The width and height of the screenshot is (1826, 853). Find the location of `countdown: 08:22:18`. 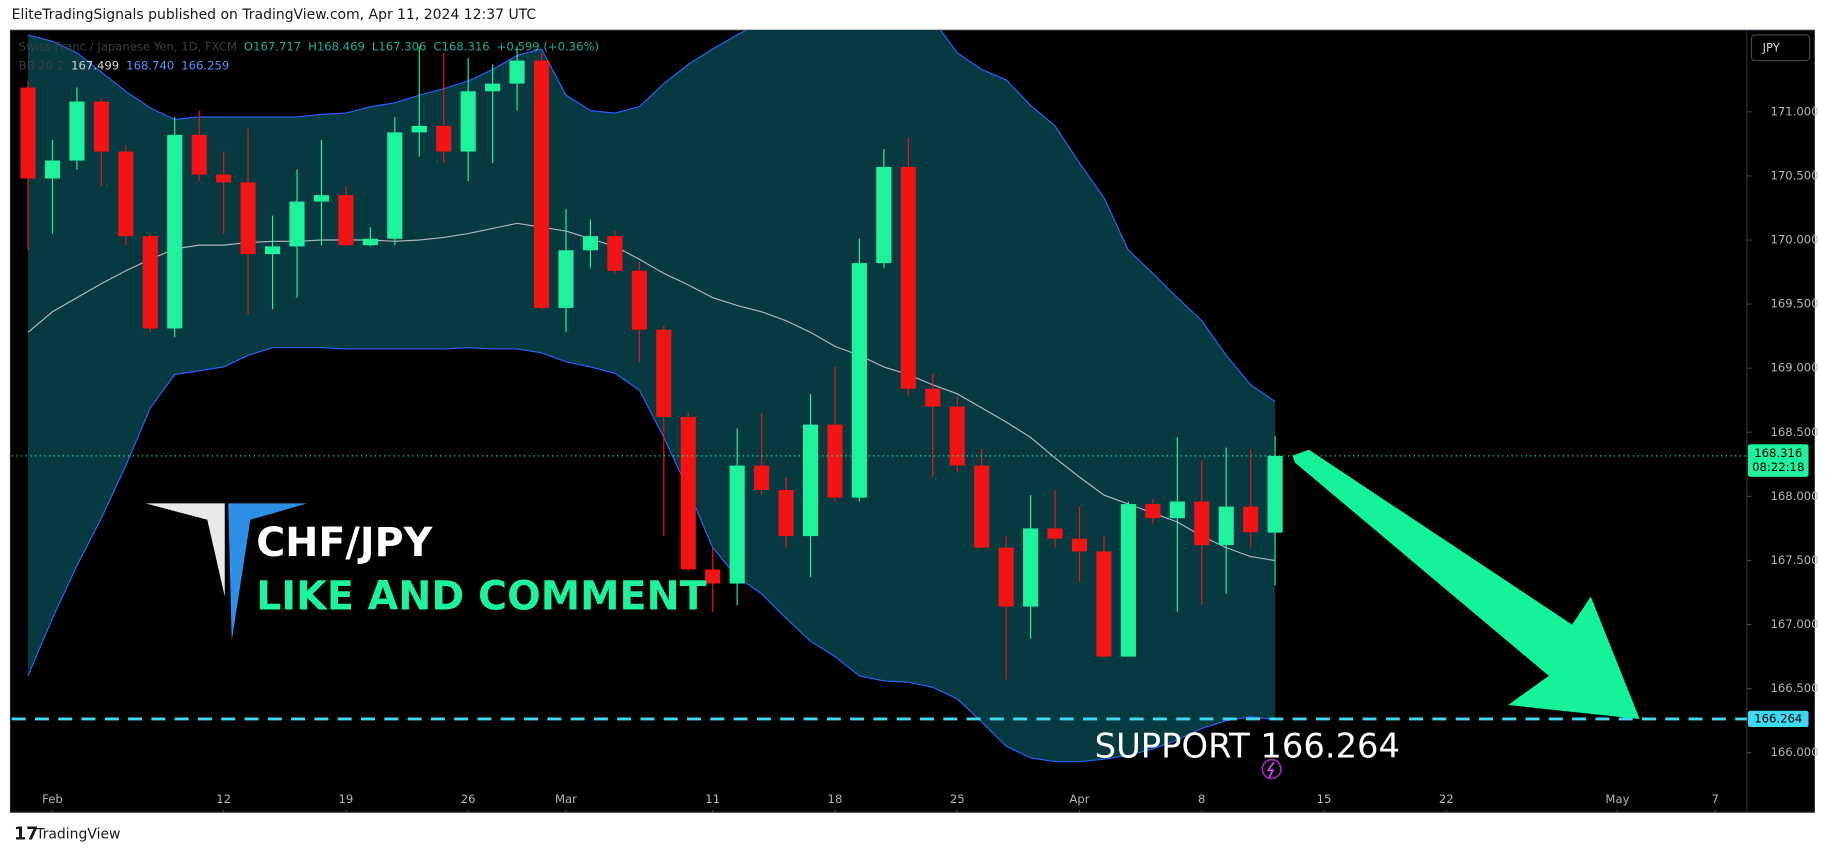

countdown: 08:22:18 is located at coordinates (1778, 467).